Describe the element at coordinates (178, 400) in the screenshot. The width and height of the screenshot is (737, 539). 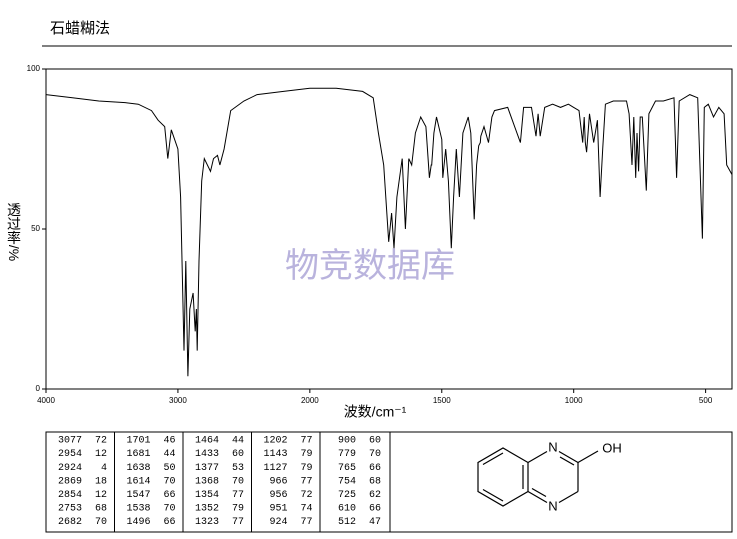
I see `x-tick-label: 3000` at that location.